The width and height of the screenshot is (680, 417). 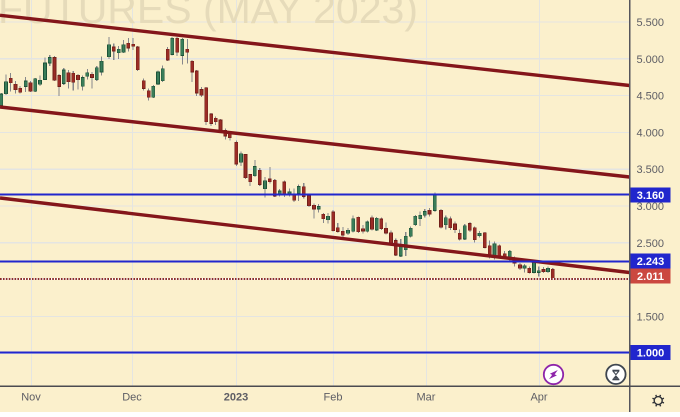 I want to click on svg-text: 2.243, so click(x=651, y=262).